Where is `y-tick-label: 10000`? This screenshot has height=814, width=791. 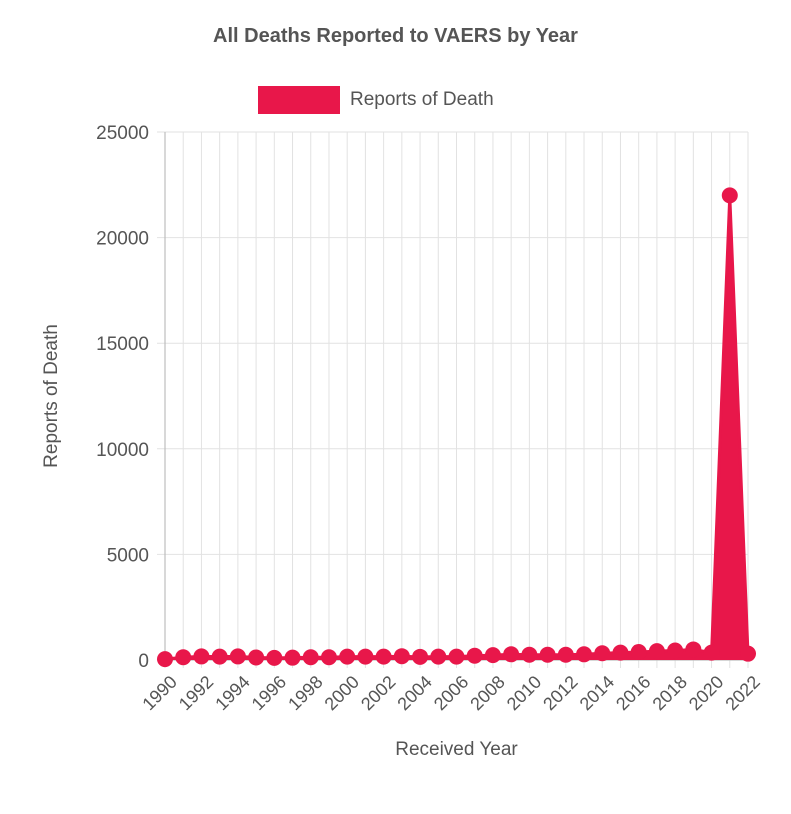 y-tick-label: 10000 is located at coordinates (122, 450).